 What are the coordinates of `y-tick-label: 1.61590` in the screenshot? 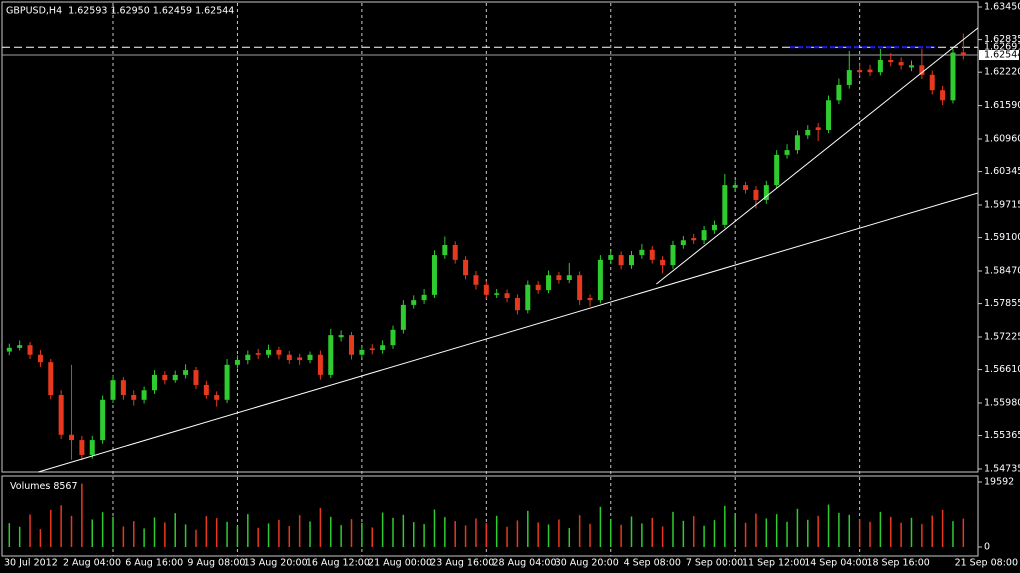 It's located at (1002, 105).